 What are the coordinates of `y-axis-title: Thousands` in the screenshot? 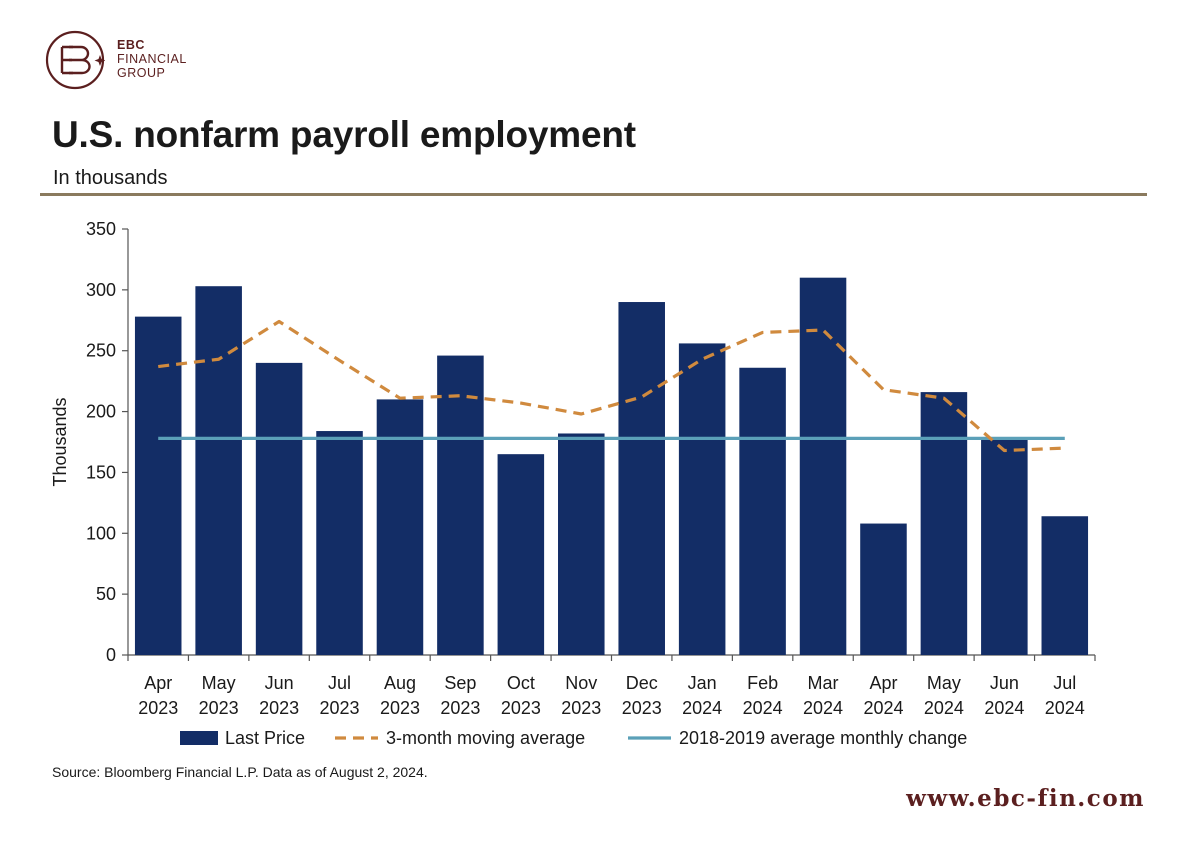 It's located at (60, 441).